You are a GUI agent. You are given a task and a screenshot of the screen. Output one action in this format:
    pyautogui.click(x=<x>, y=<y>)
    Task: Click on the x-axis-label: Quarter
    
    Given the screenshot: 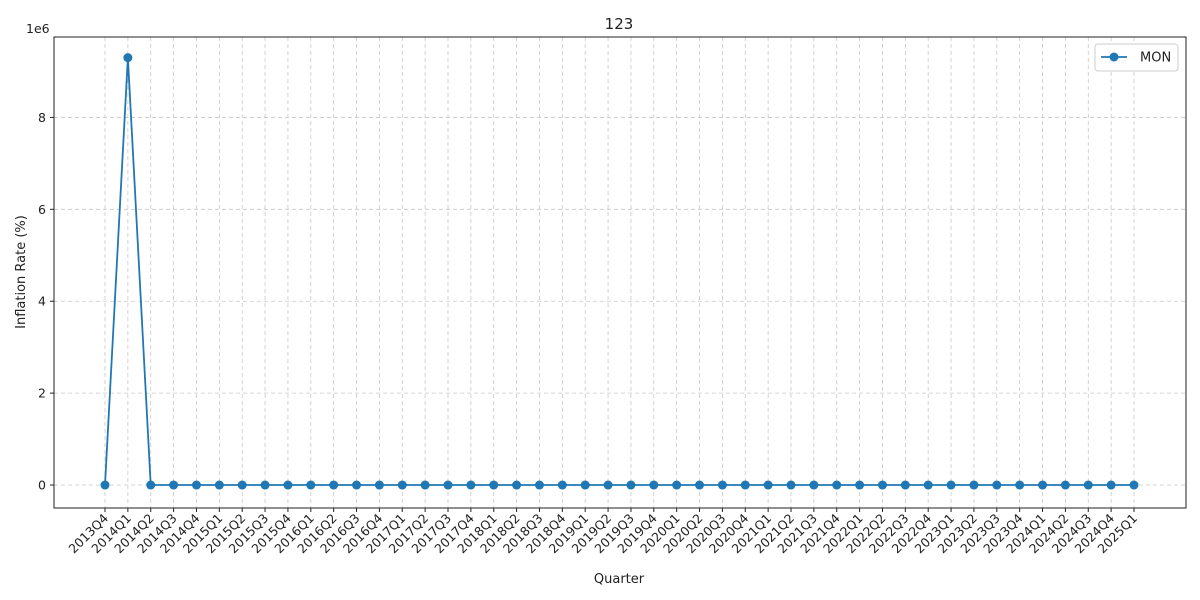 What is the action you would take?
    pyautogui.click(x=619, y=579)
    